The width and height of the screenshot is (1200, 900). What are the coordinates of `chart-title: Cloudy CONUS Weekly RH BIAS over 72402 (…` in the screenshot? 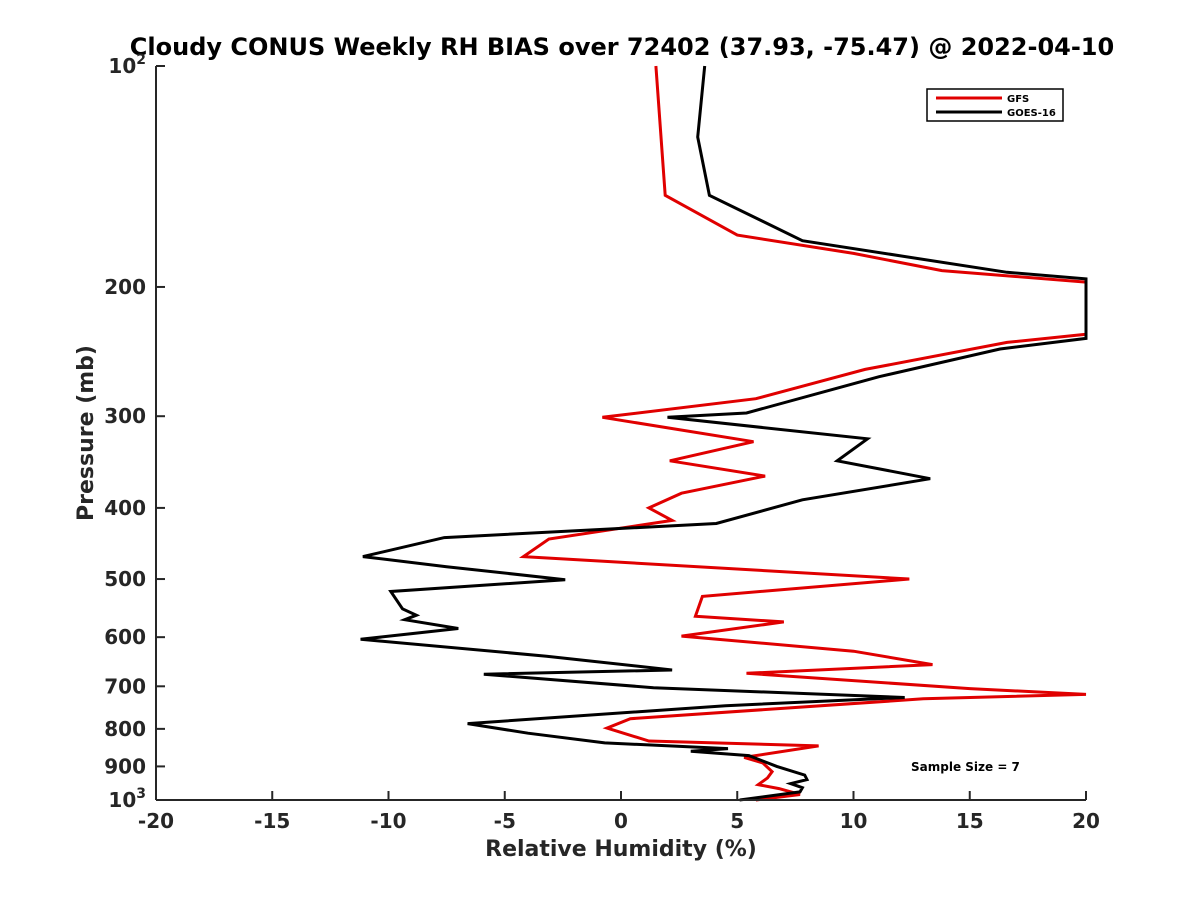 It's located at (622, 47).